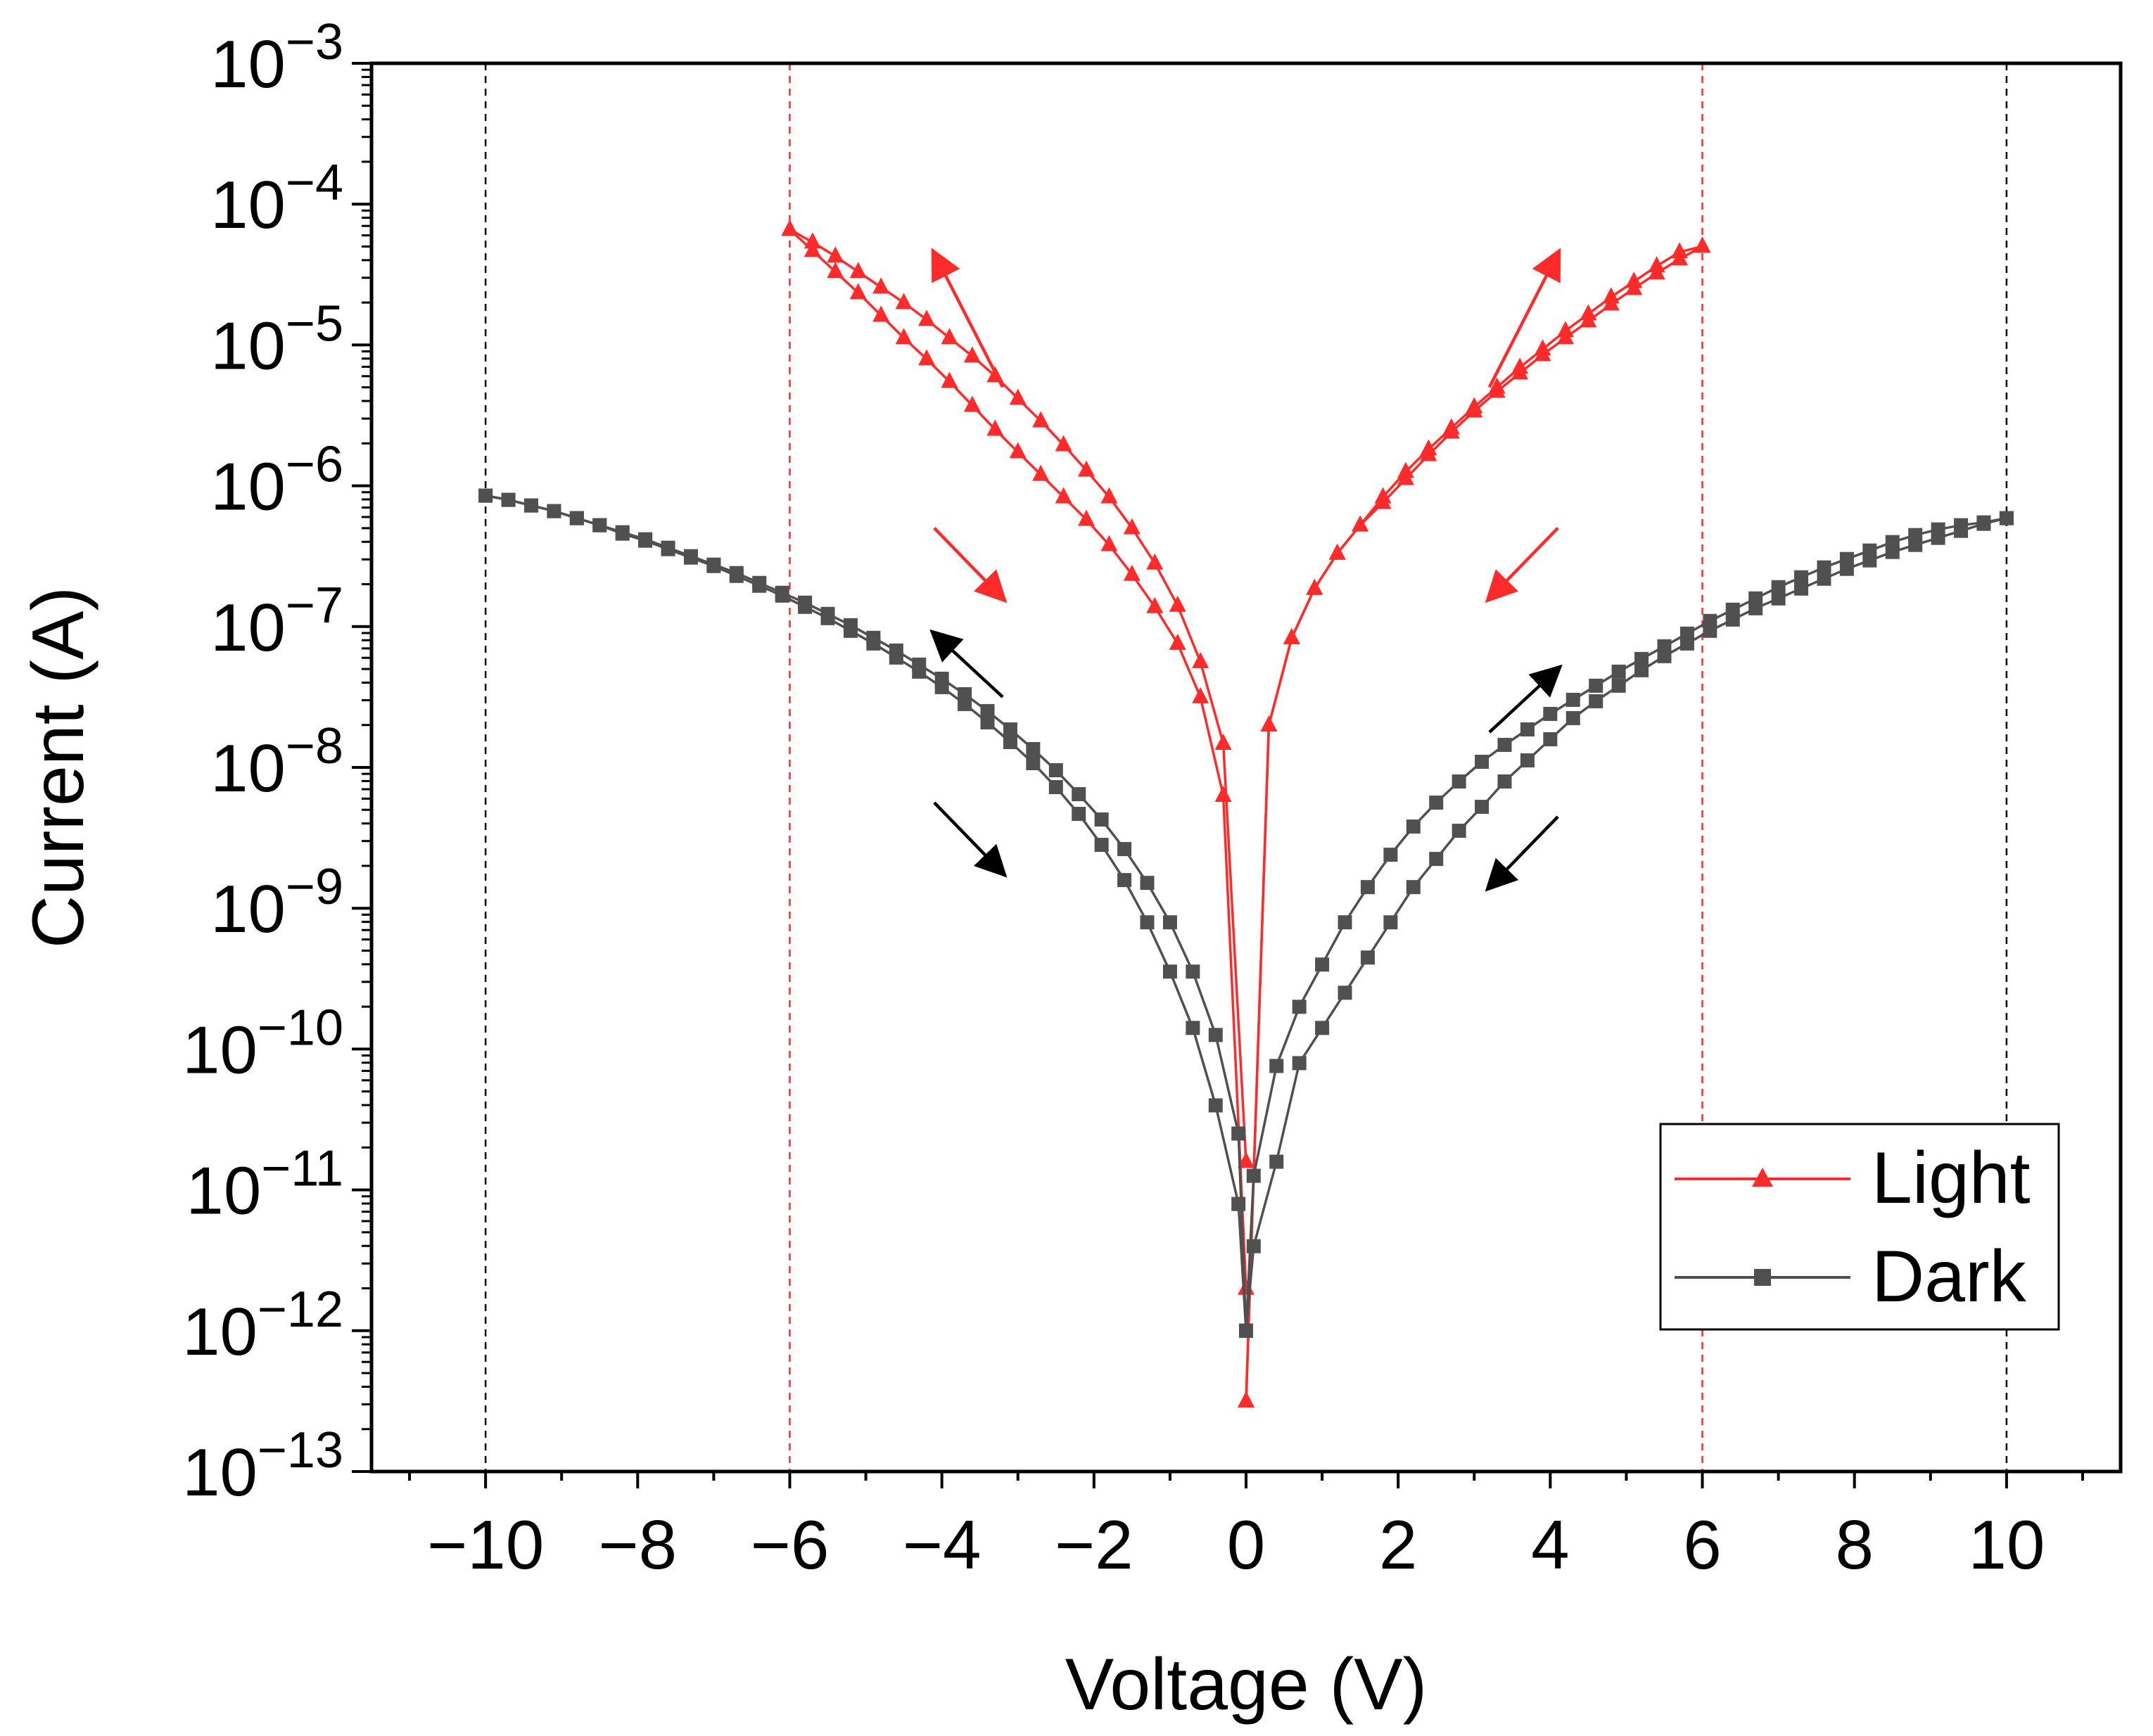 The height and width of the screenshot is (1736, 2153). Describe the element at coordinates (2007, 1544) in the screenshot. I see `x-tick-label: 10` at that location.